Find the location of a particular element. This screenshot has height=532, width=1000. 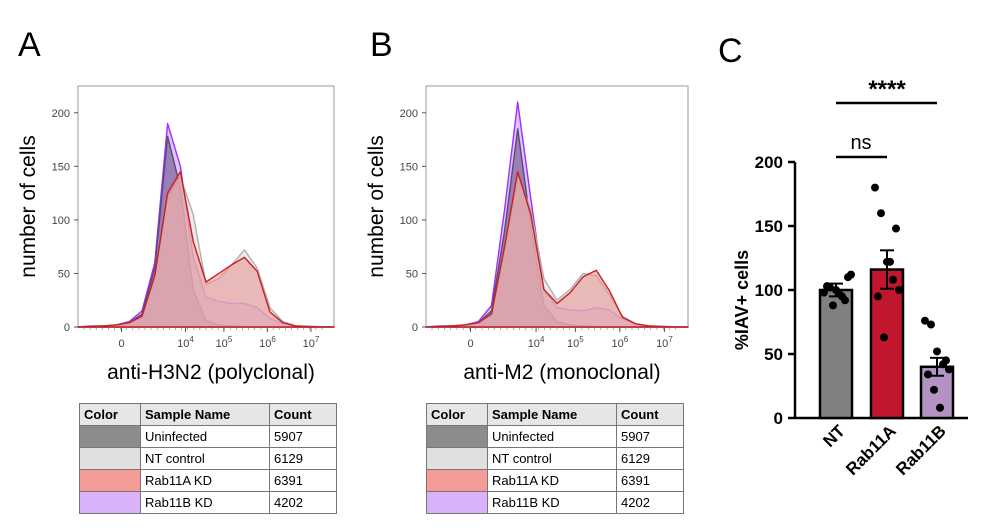

header-sample-name: Sample Name is located at coordinates (552, 414).